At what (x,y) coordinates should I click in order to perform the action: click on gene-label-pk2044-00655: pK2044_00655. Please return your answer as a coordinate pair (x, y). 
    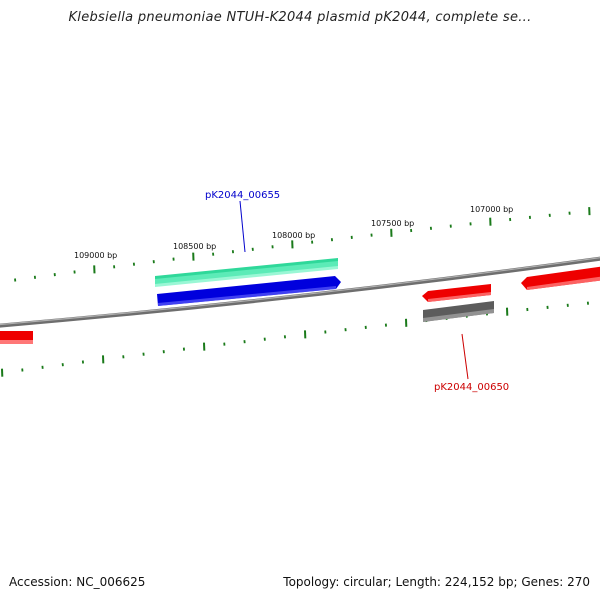
    Looking at the image, I should click on (242, 195).